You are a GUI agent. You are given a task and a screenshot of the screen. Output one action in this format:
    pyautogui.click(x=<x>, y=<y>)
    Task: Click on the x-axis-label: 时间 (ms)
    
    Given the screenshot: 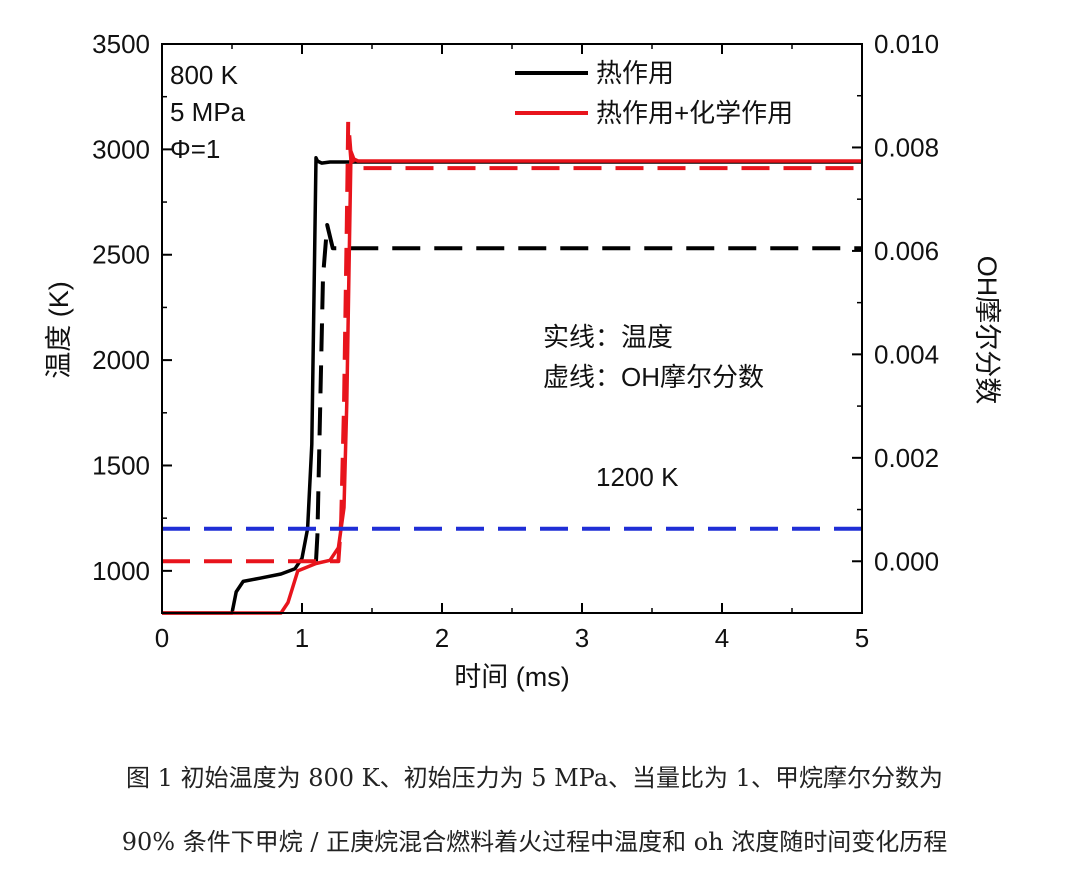 What is the action you would take?
    pyautogui.click(x=511, y=677)
    